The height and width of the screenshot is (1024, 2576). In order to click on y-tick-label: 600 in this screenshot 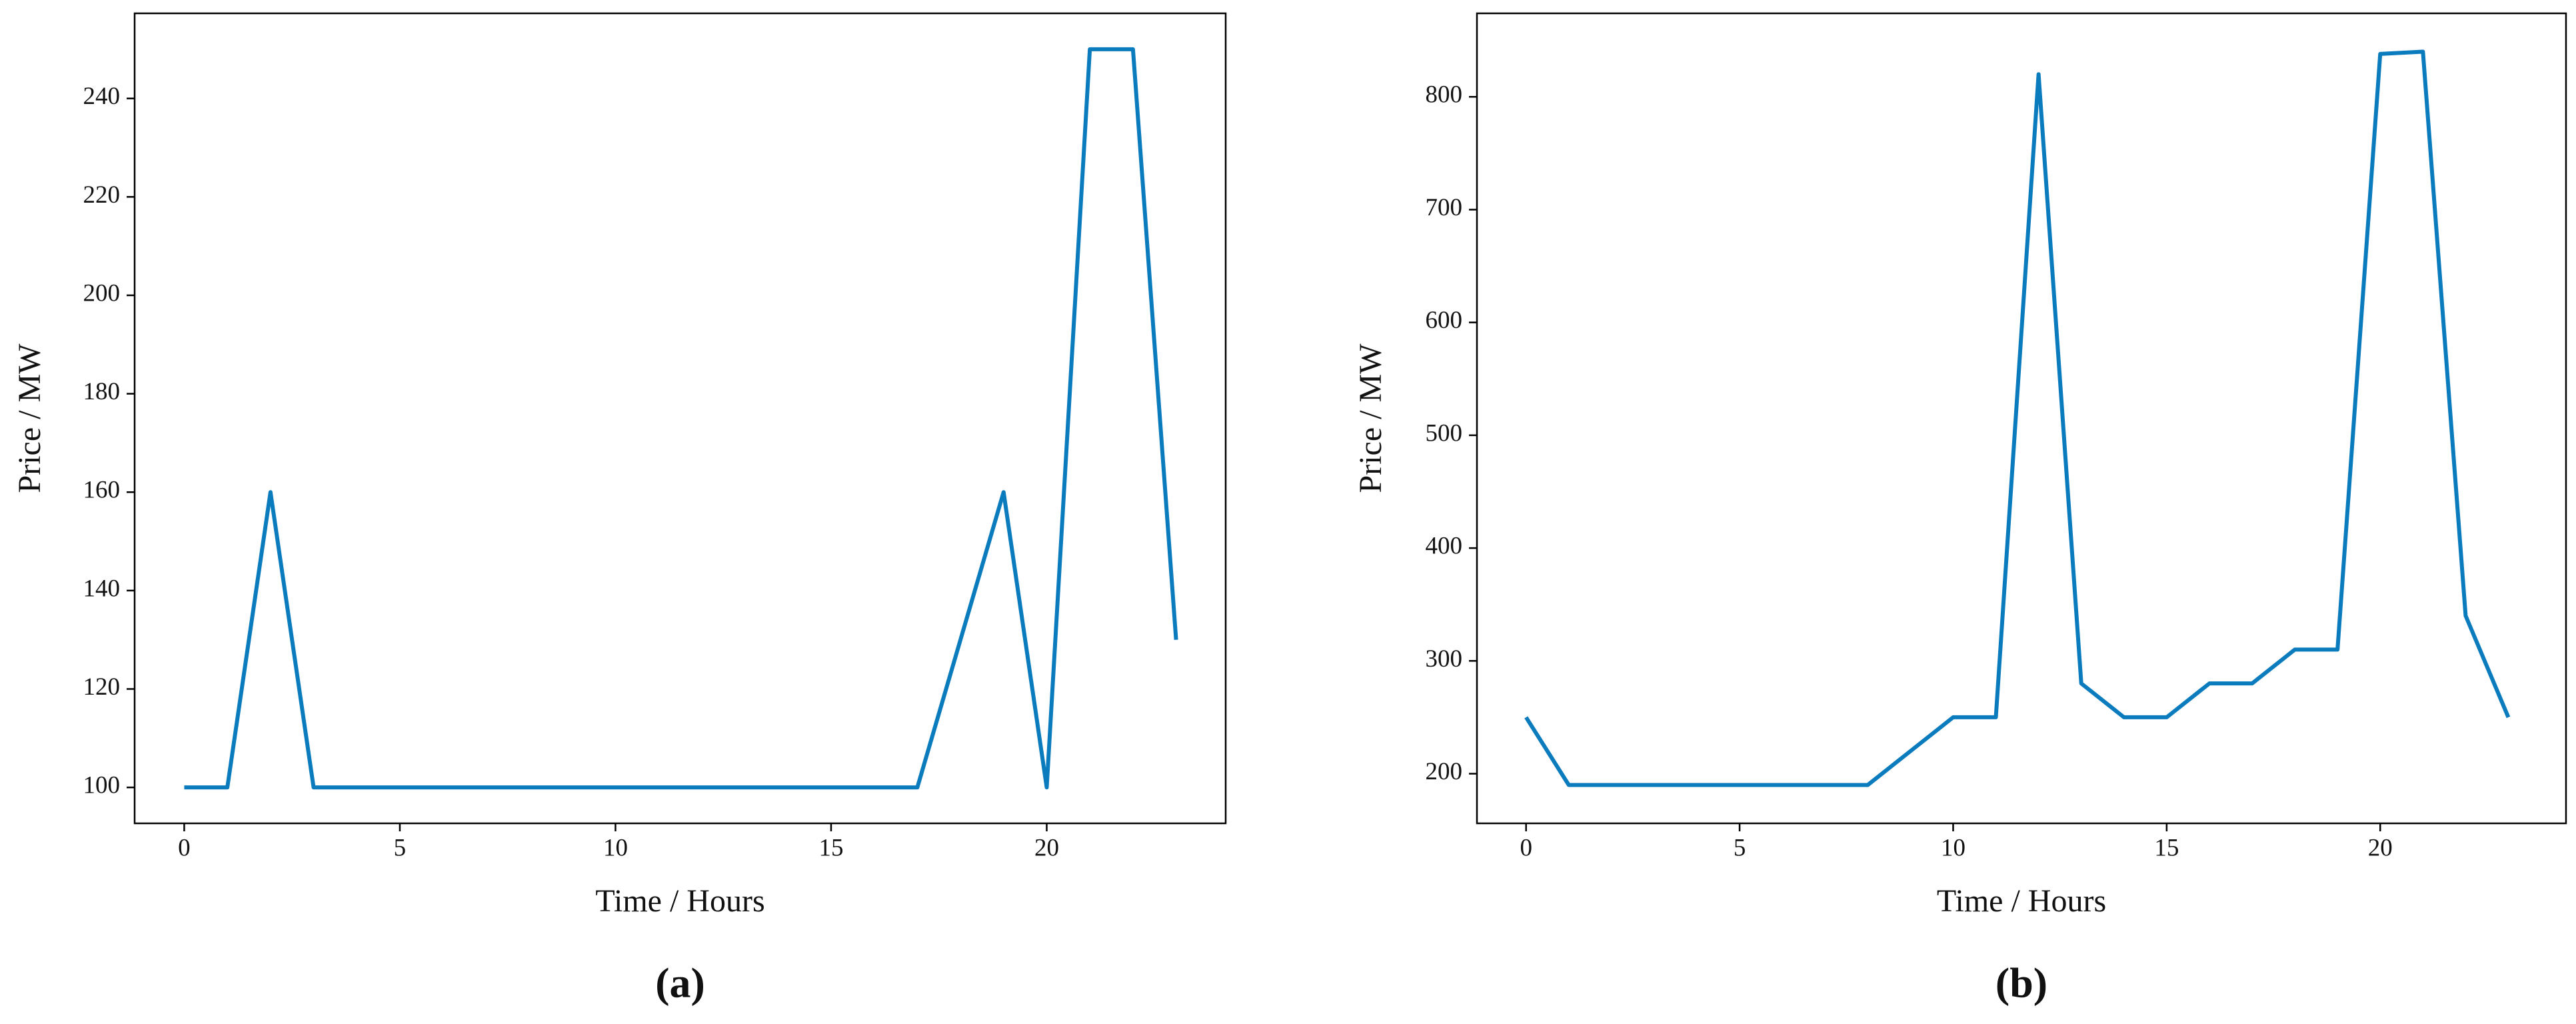, I will do `click(1445, 320)`.